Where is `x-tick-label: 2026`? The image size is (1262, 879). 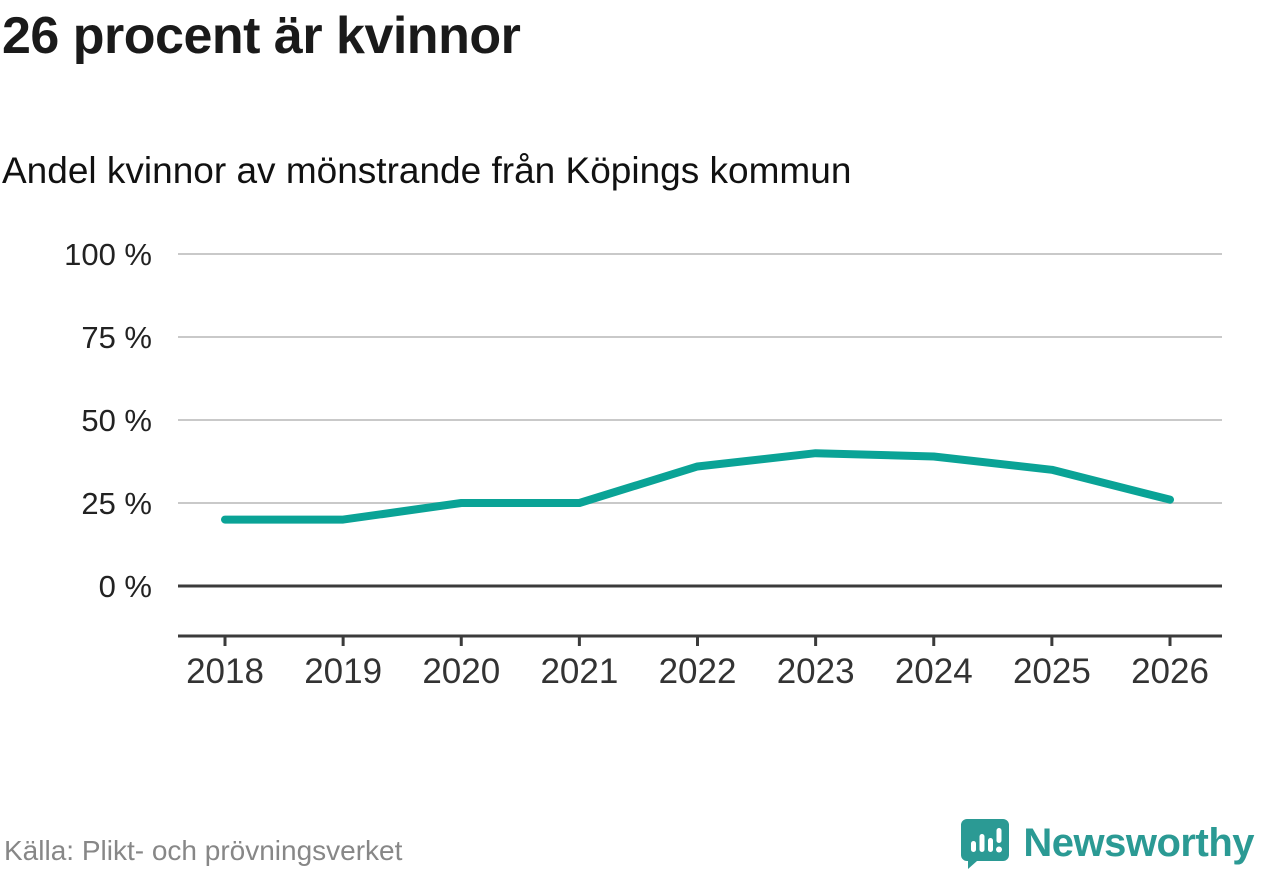
x-tick-label: 2026 is located at coordinates (1170, 671).